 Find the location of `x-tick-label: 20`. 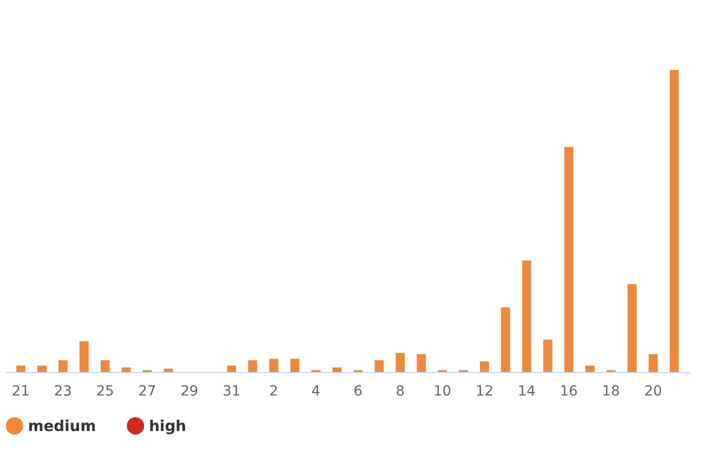

x-tick-label: 20 is located at coordinates (653, 392).